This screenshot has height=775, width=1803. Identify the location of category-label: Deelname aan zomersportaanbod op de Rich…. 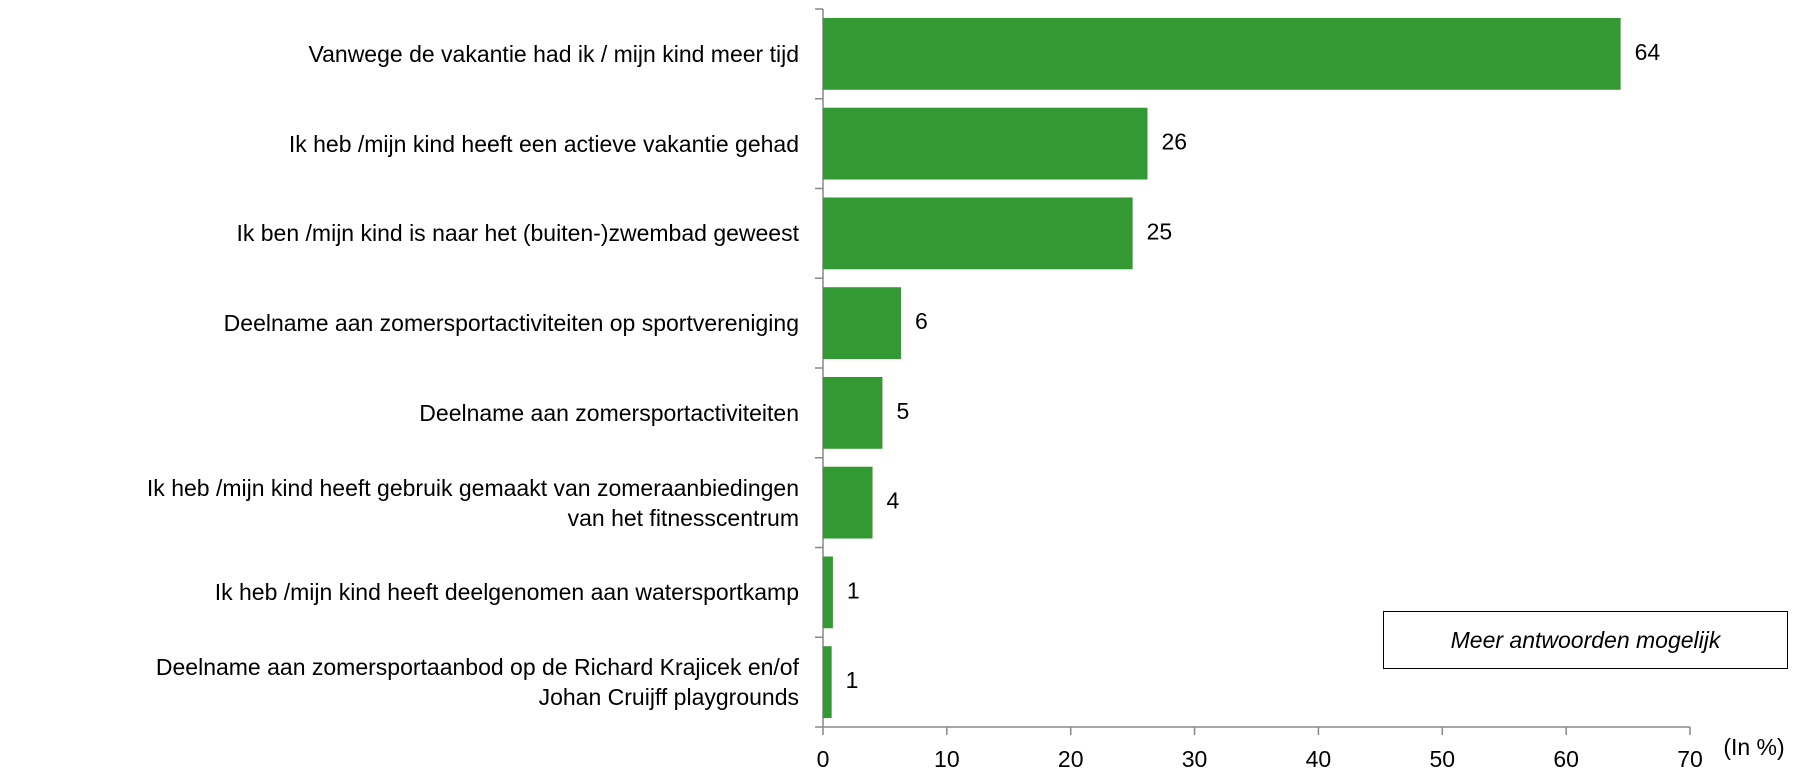
(477, 682).